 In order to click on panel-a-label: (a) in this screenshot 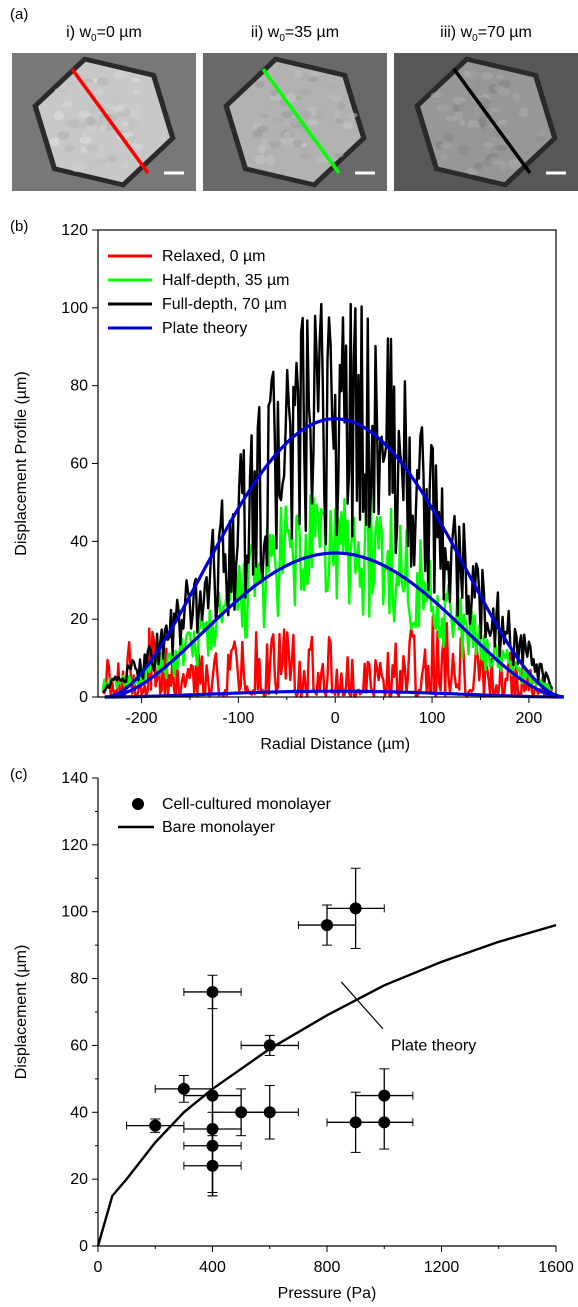, I will do `click(19, 14)`.